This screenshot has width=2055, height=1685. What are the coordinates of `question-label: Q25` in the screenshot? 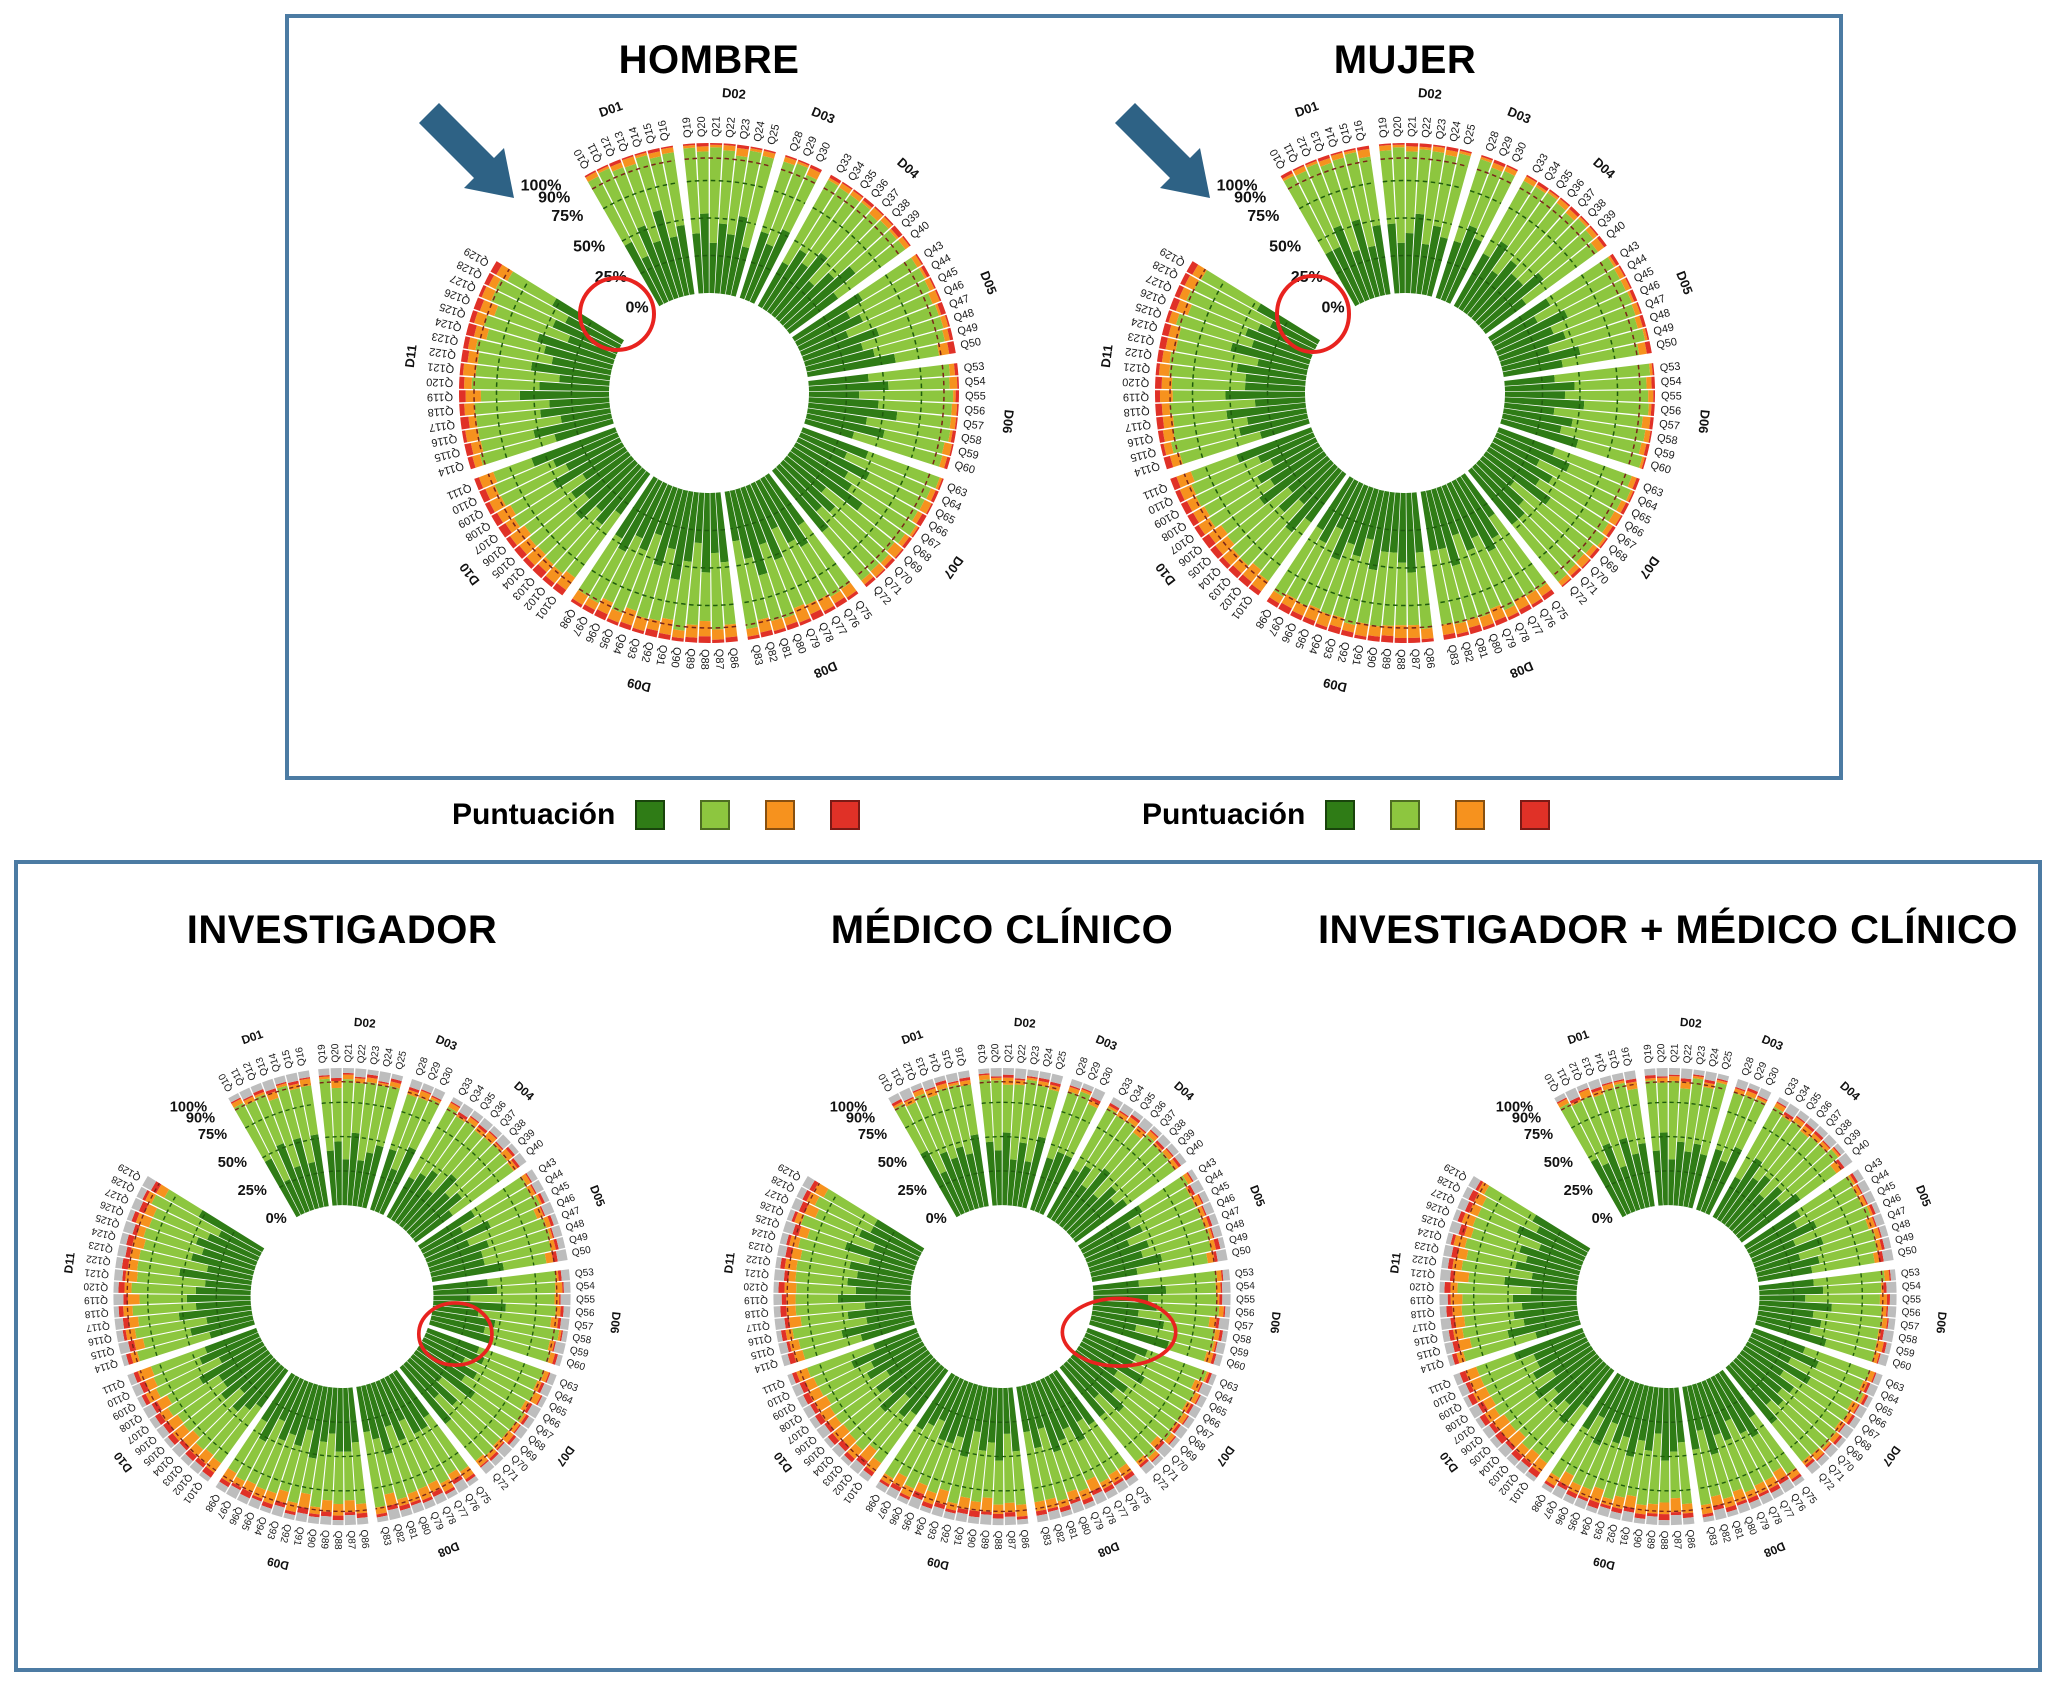 It's located at (1727, 1059).